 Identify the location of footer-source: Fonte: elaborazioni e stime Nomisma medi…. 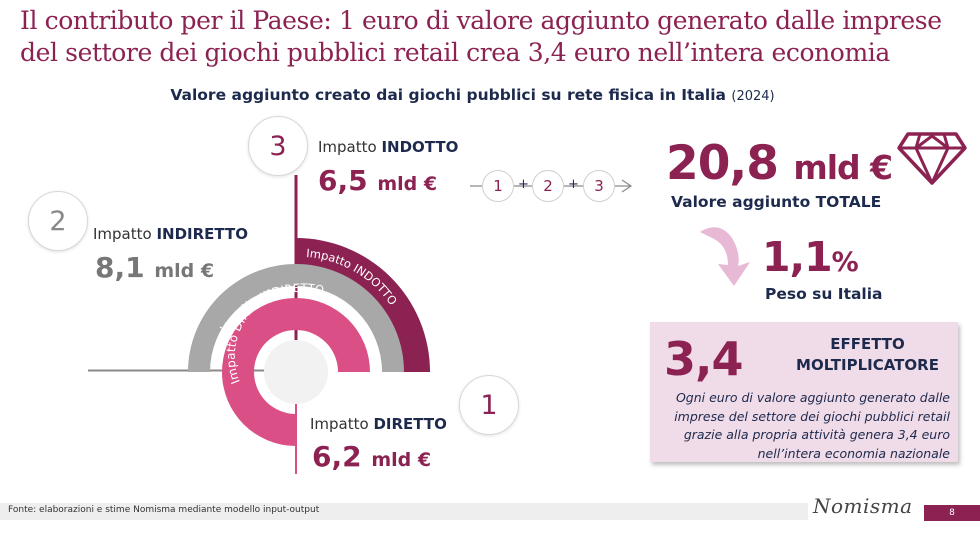
(164, 510).